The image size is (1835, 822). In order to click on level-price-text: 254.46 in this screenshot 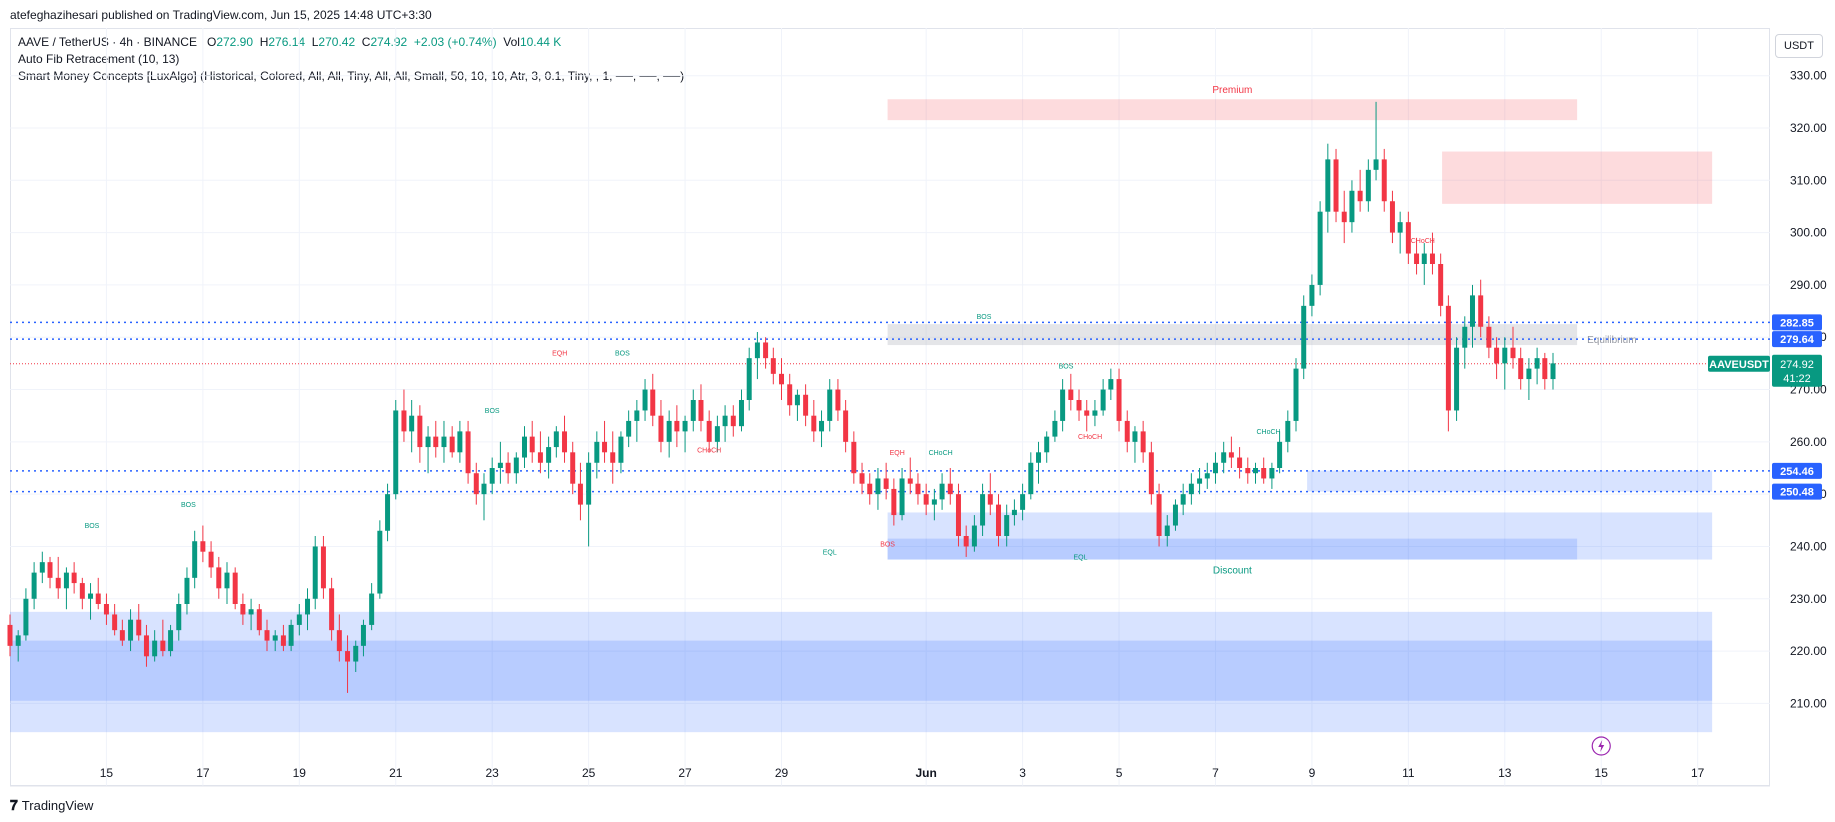, I will do `click(1797, 472)`.